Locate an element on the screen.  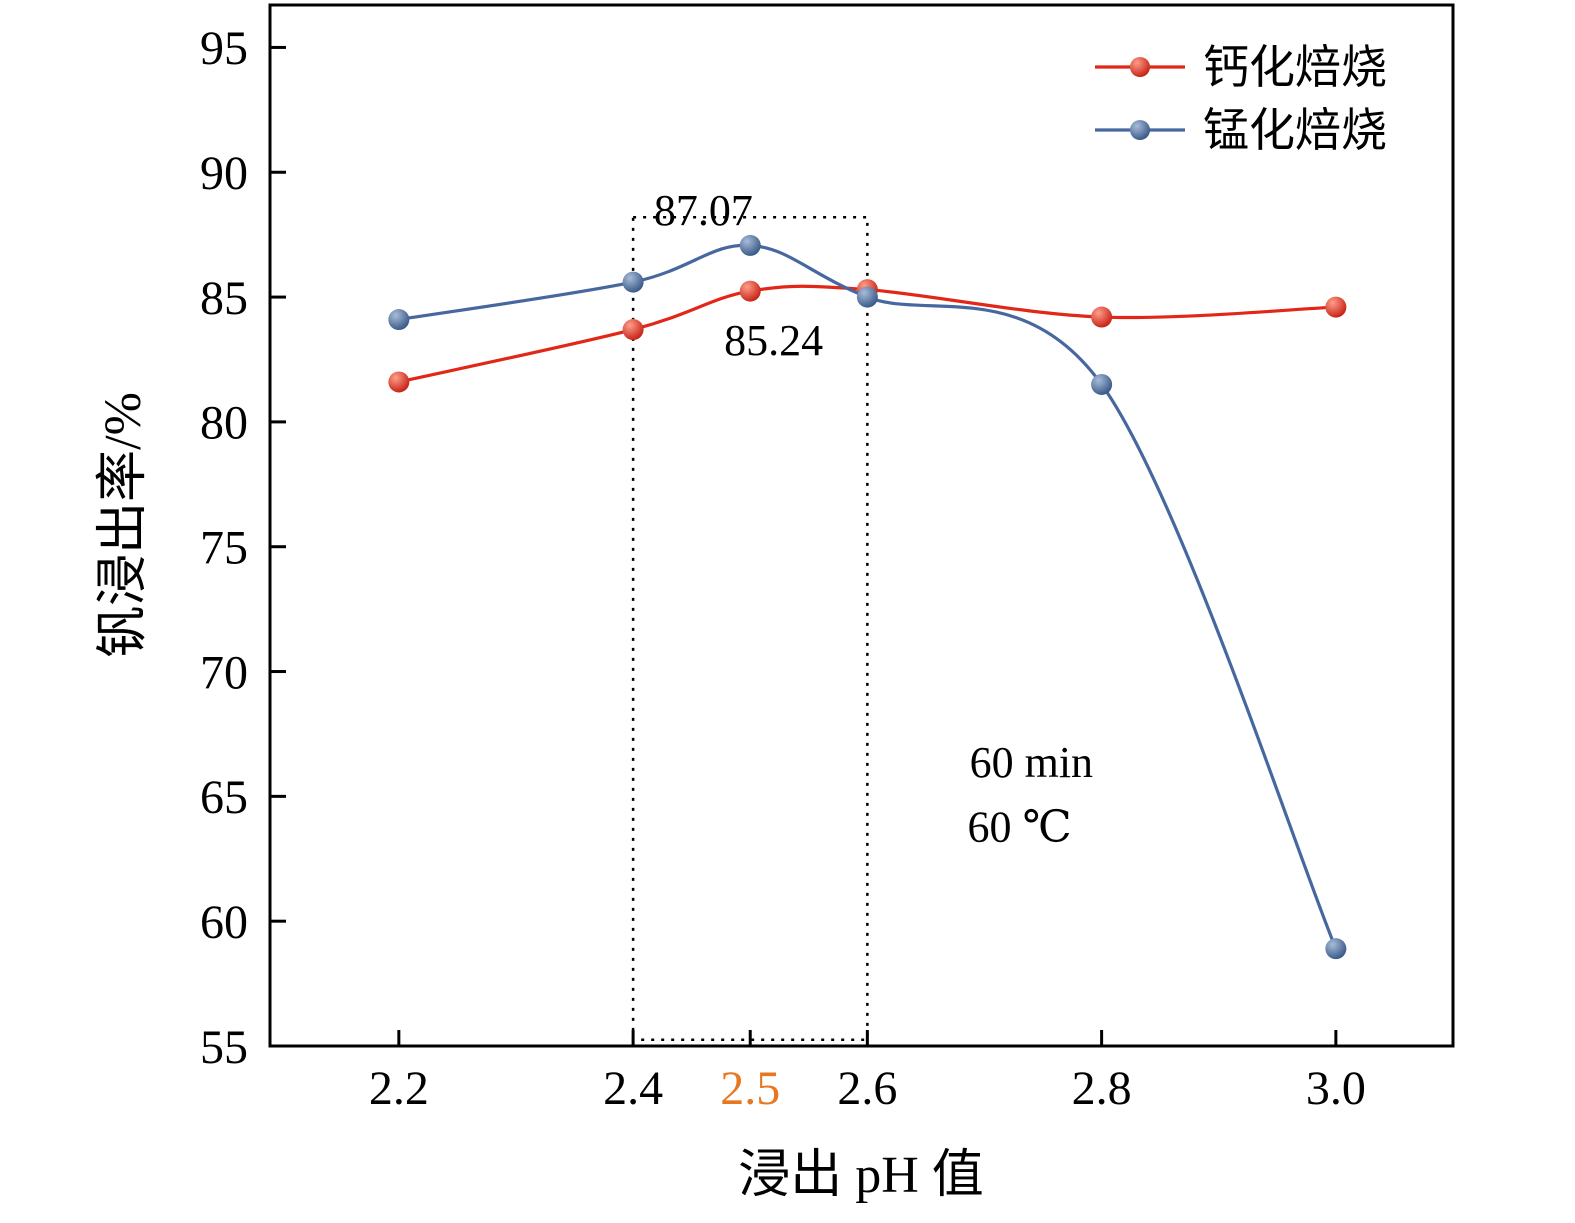
y-tick-label: 65 is located at coordinates (224, 797).